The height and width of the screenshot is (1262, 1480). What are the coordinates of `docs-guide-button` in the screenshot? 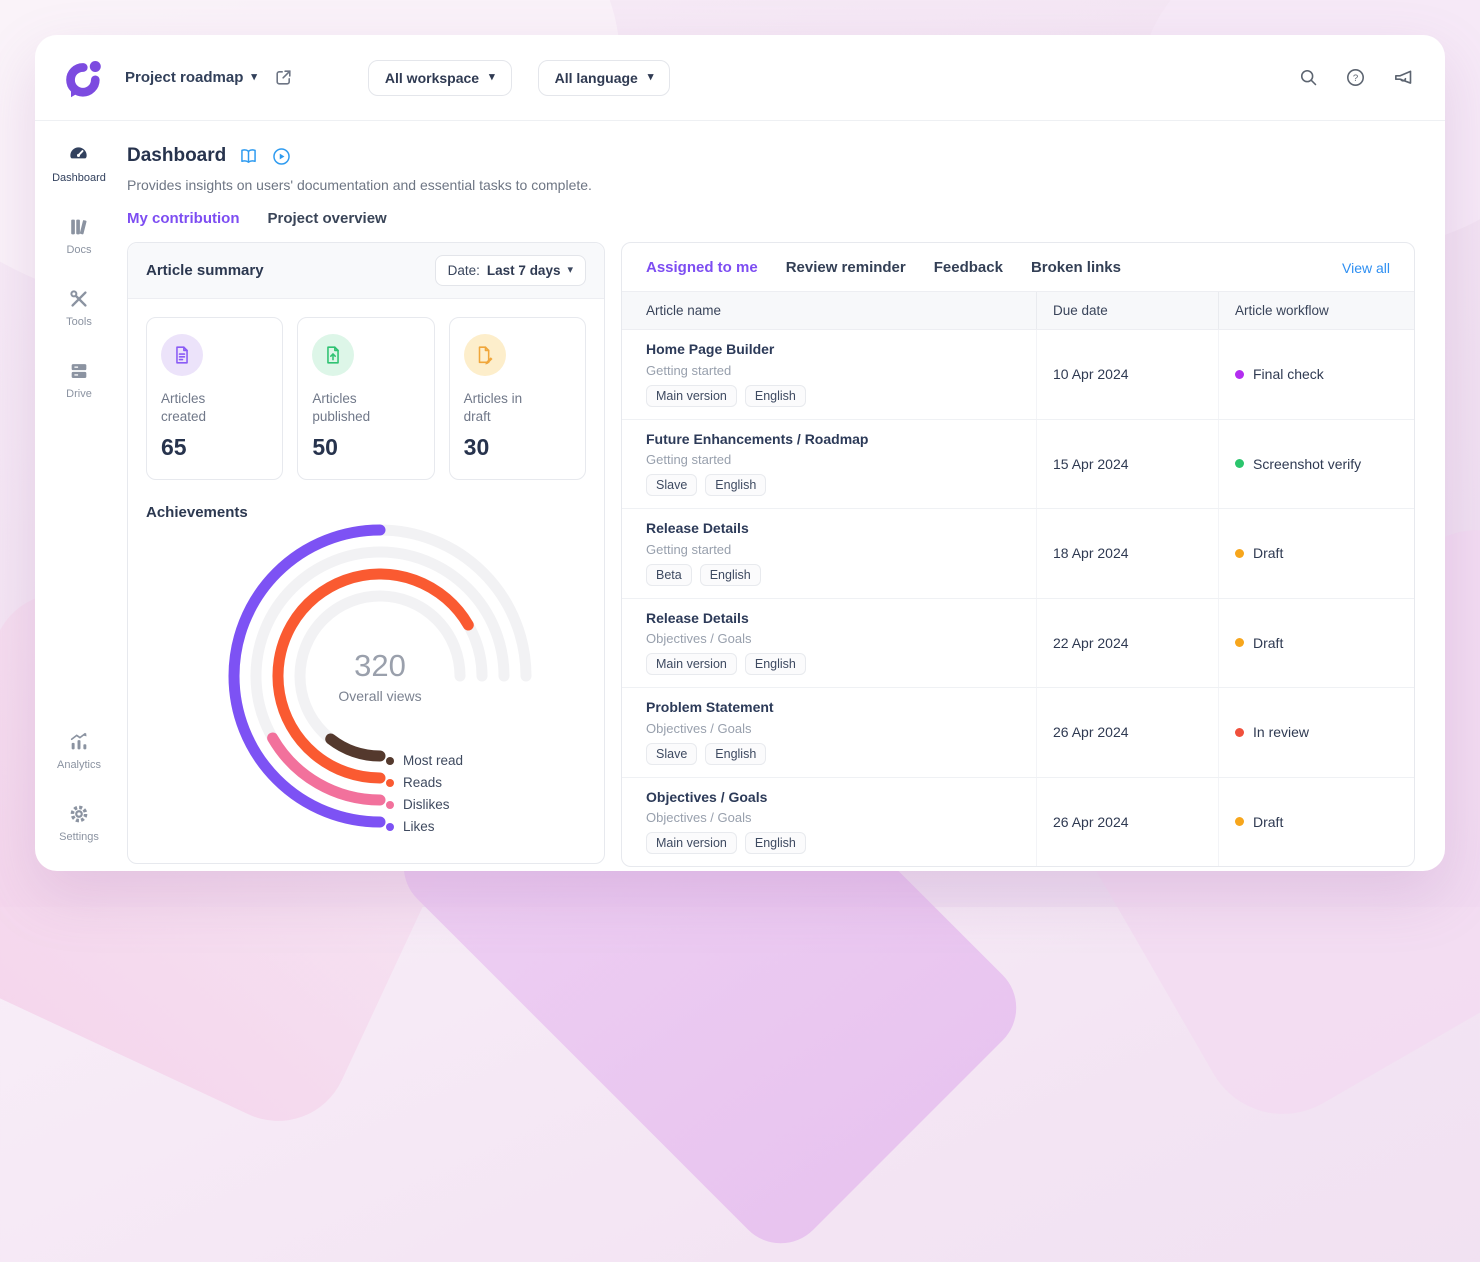 It's located at (248, 156).